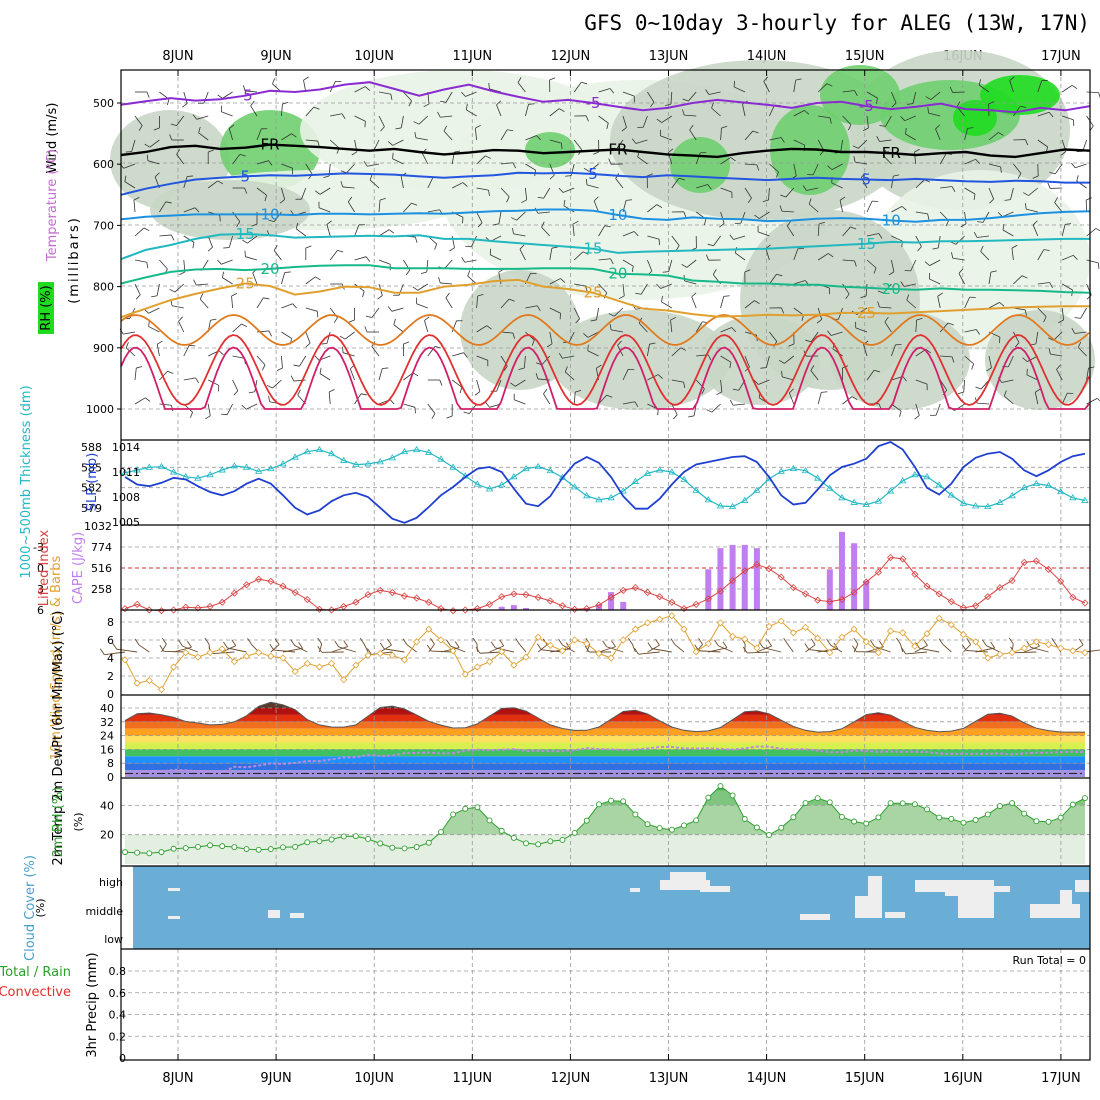 Image resolution: width=1100 pixels, height=1100 pixels. What do you see at coordinates (593, 174) in the screenshot?
I see `isotherm-label: 5` at bounding box center [593, 174].